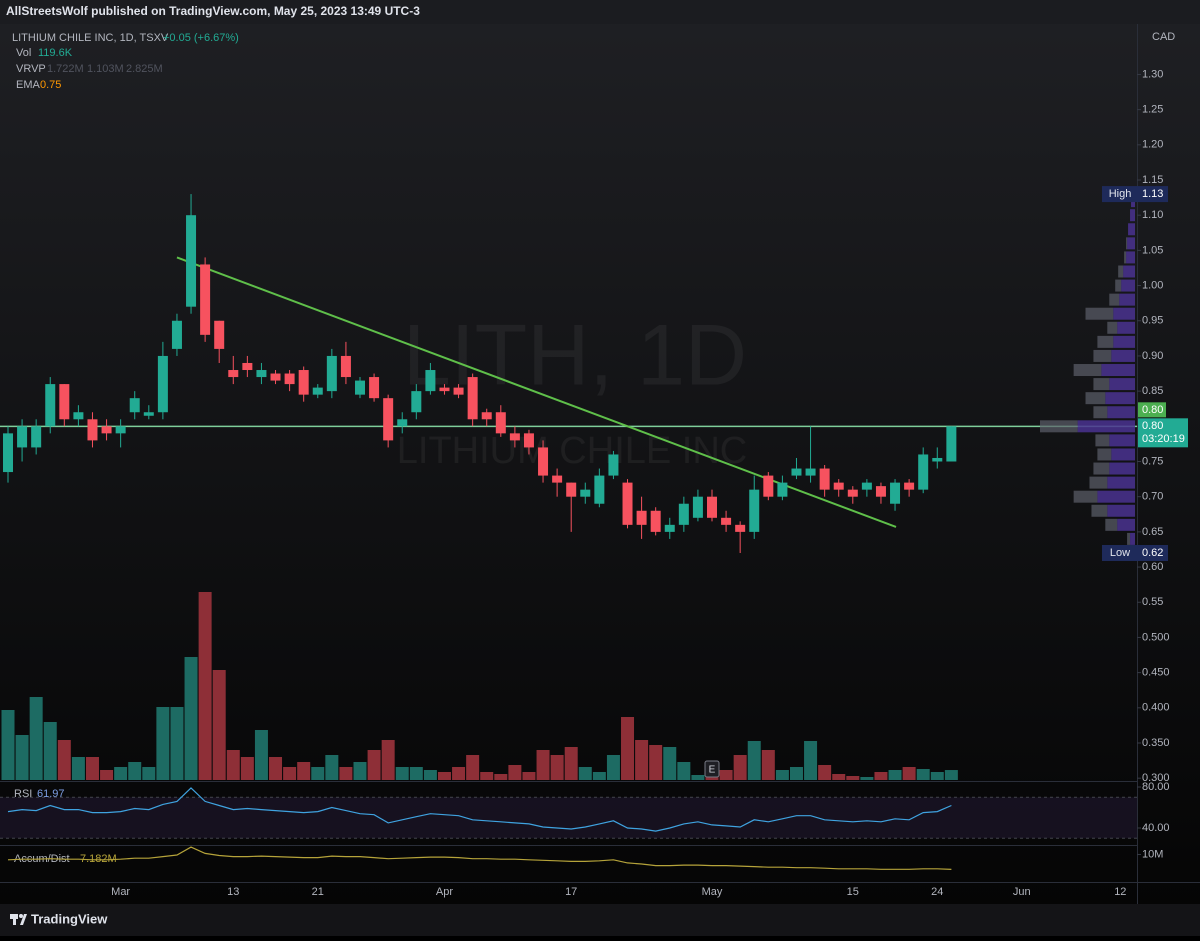 This screenshot has width=1200, height=941. What do you see at coordinates (1152, 567) in the screenshot?
I see `y-tick-label: 0.60` at bounding box center [1152, 567].